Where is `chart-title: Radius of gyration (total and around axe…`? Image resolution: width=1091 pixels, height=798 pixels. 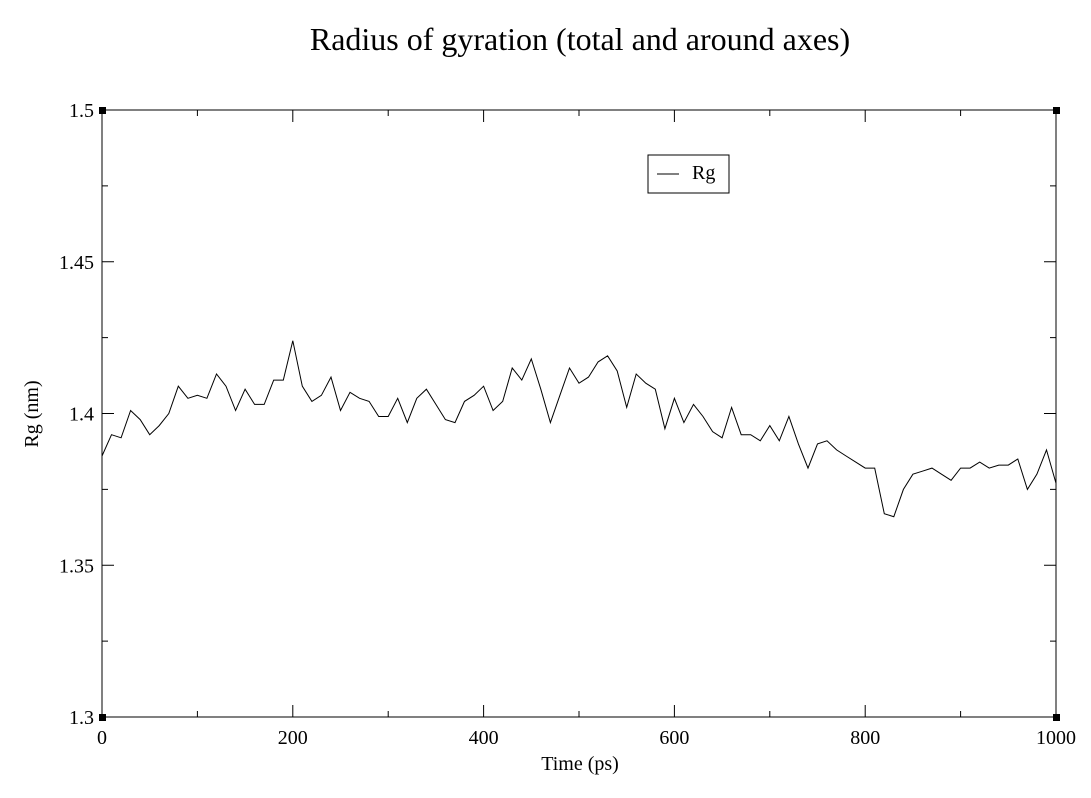
chart-title: Radius of gyration (total and around axe… is located at coordinates (580, 39).